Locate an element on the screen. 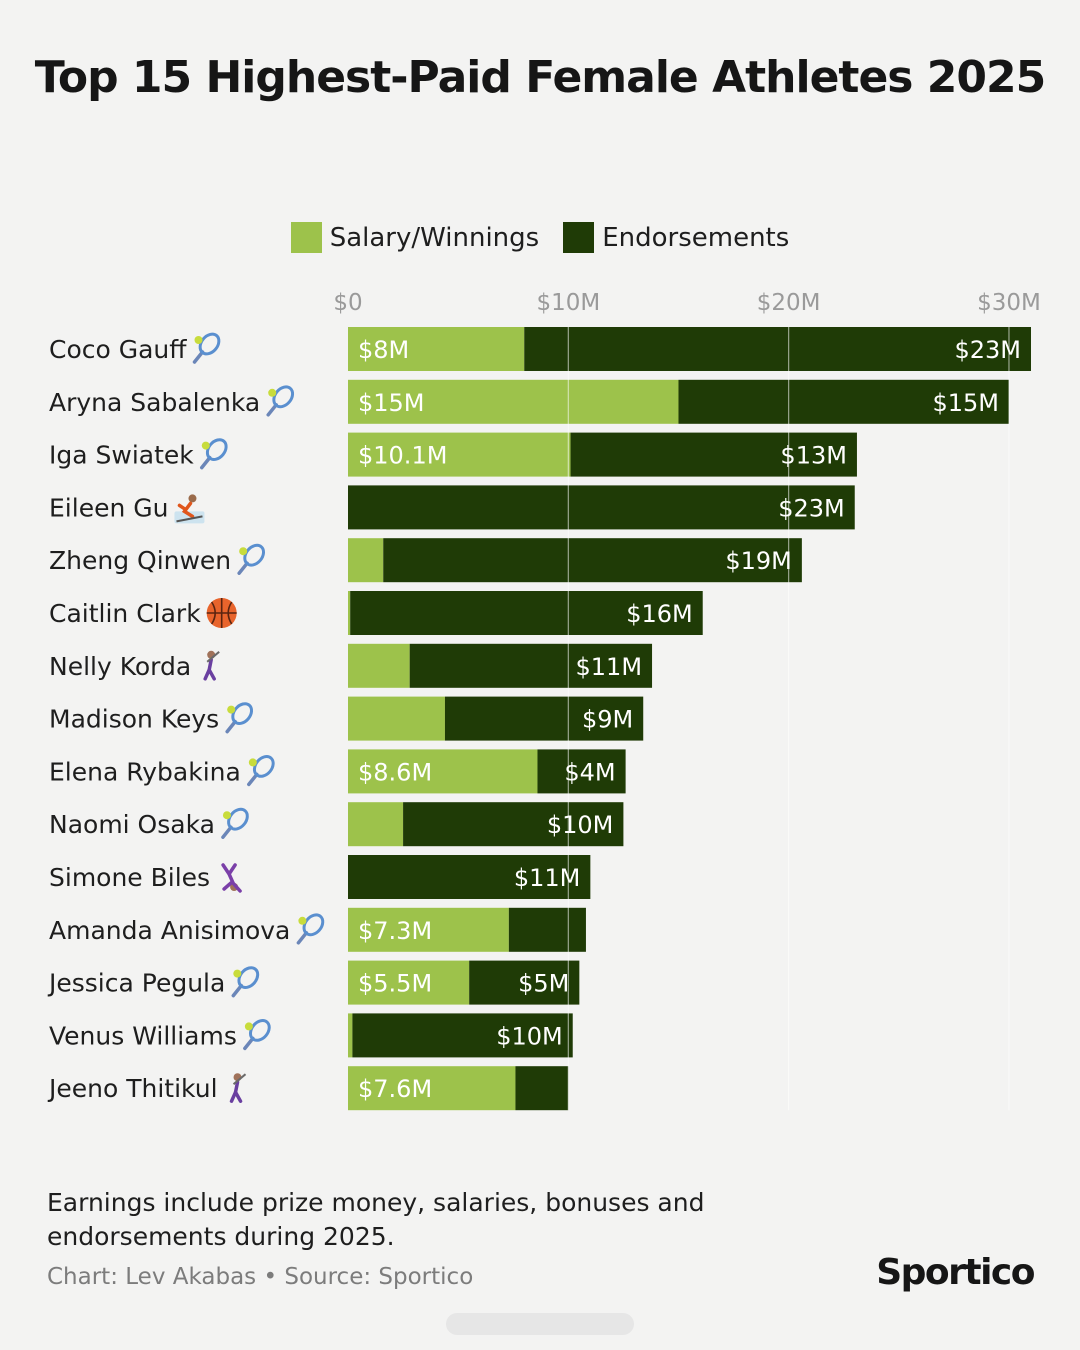 This screenshot has height=1350, width=1080. legend-label-endorsements: Endorsements is located at coordinates (696, 237).